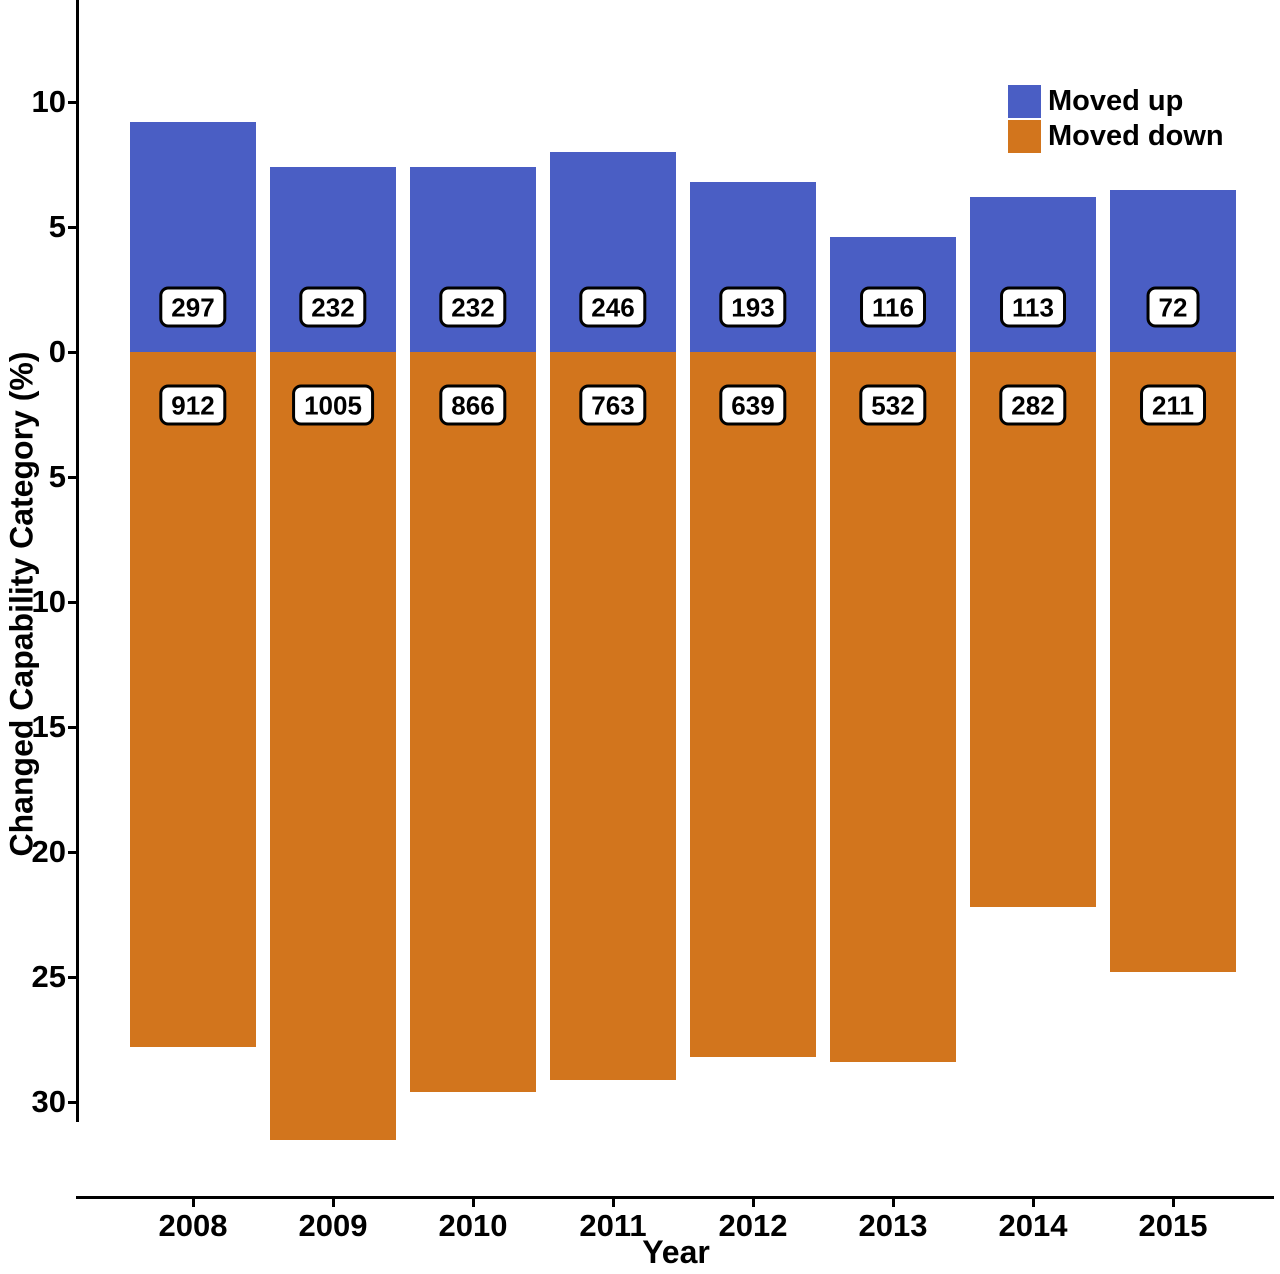  I want to click on x-tick-2010, so click(473, 1202).